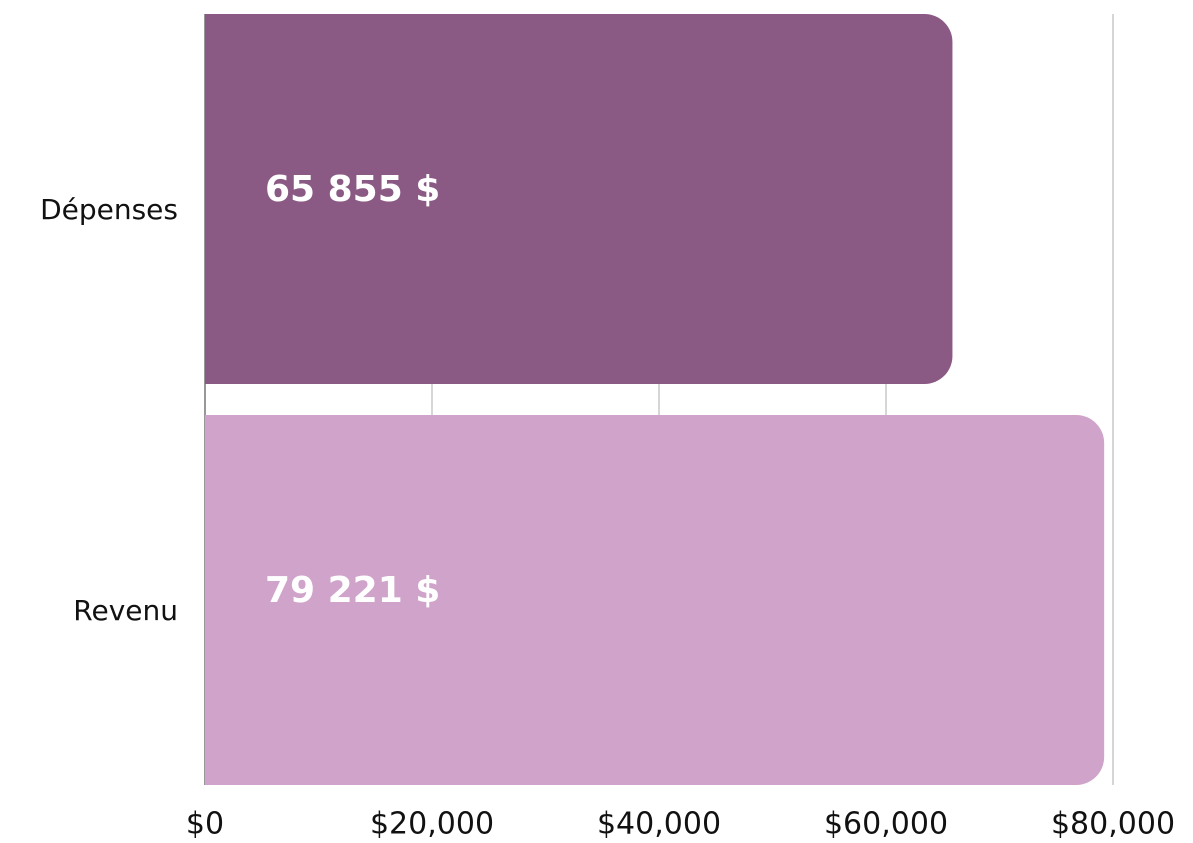 The height and width of the screenshot is (843, 1193). What do you see at coordinates (109, 209) in the screenshot?
I see `y-tick-label: Dépenses` at bounding box center [109, 209].